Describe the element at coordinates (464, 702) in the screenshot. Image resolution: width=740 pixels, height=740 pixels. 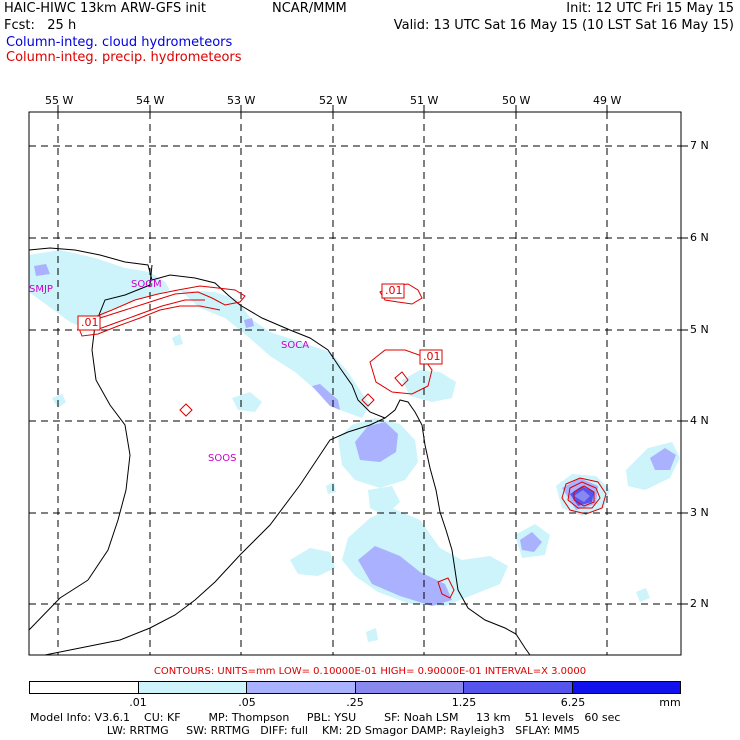
I see `scale-label: 1.25` at that location.